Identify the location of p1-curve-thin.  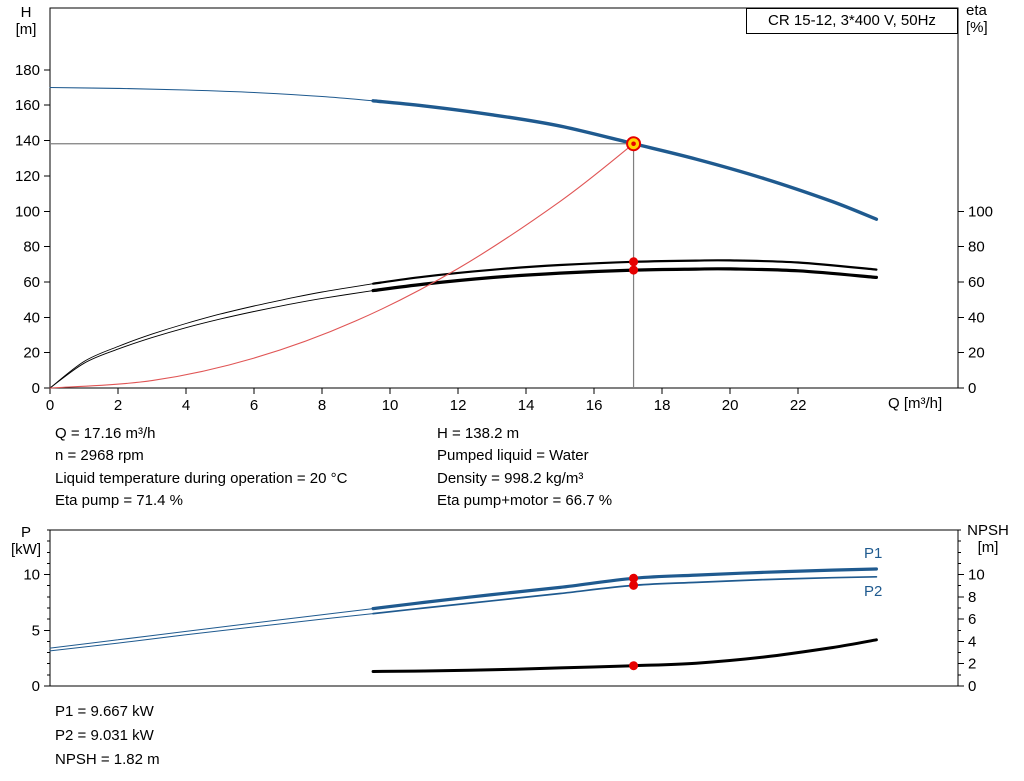
(211, 628).